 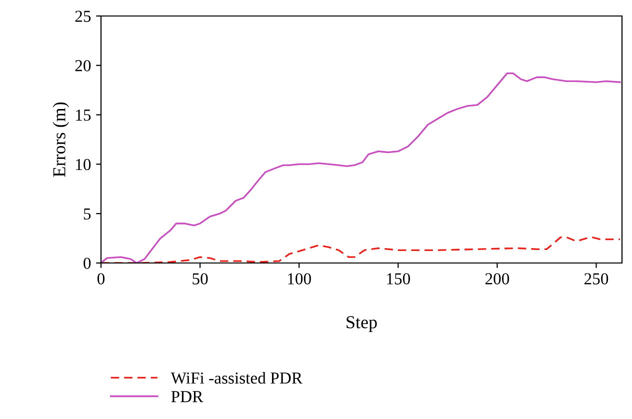 I want to click on y-axis-title: Errors (m), so click(x=61, y=139).